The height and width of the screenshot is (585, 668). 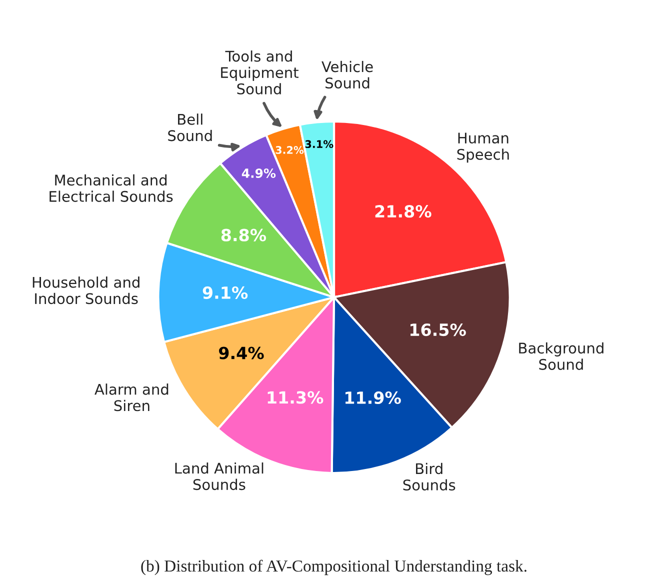 I want to click on slice-label: Vehicle Sound, so click(x=347, y=74).